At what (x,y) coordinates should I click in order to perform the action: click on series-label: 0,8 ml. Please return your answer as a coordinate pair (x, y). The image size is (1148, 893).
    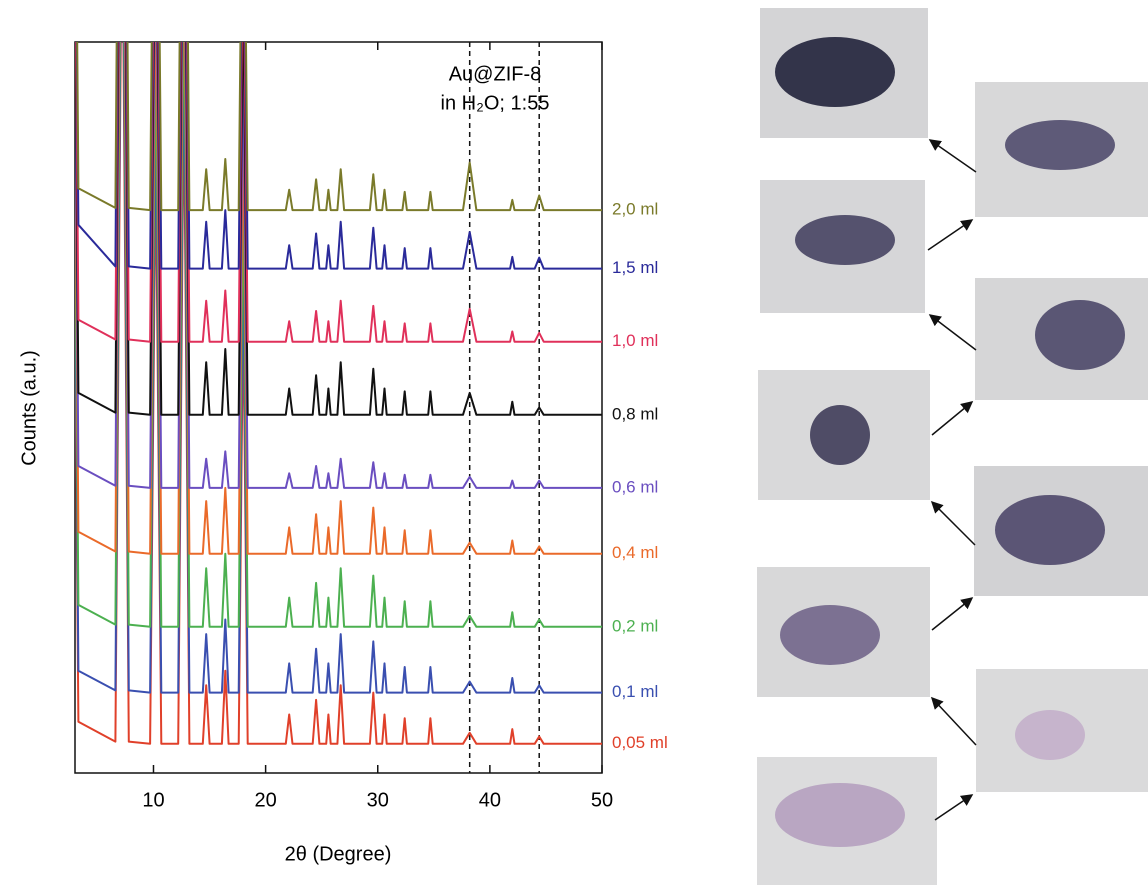
    Looking at the image, I should click on (635, 413).